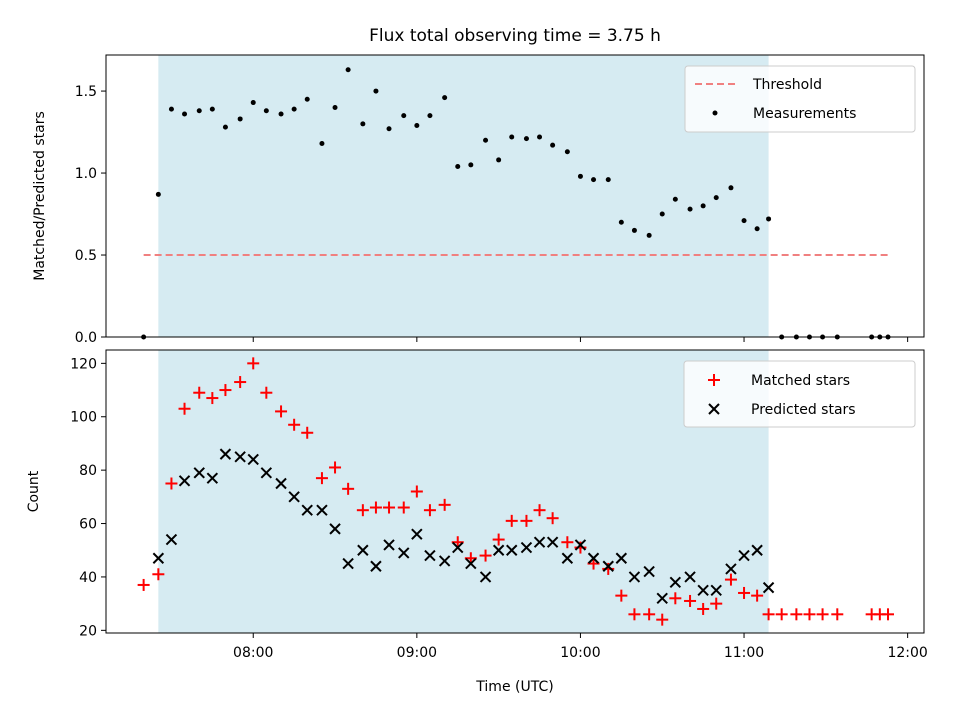 Image resolution: width=960 pixels, height=720 pixels. Describe the element at coordinates (803, 410) in the screenshot. I see `legend-predicted-label: Predicted stars` at that location.